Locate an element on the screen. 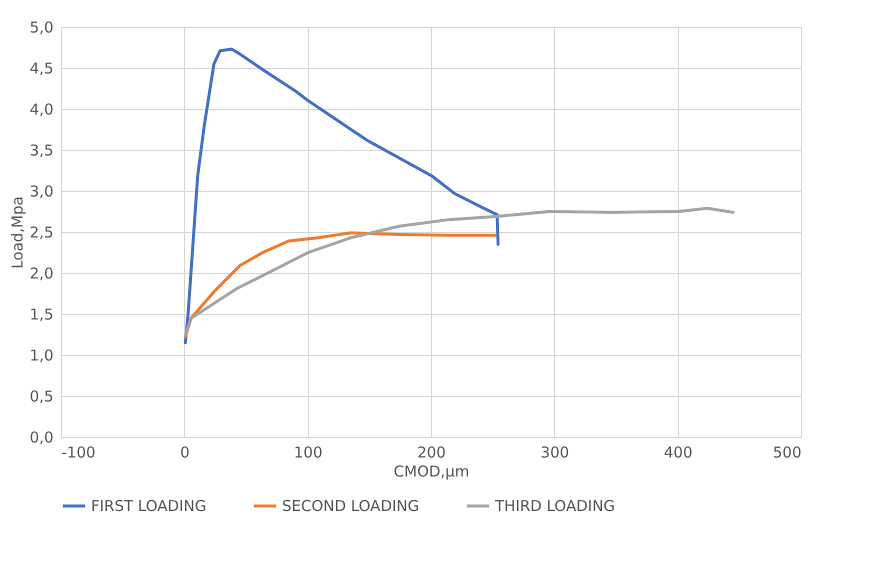 This screenshot has width=872, height=561. x-tick-label: 0 is located at coordinates (185, 453).